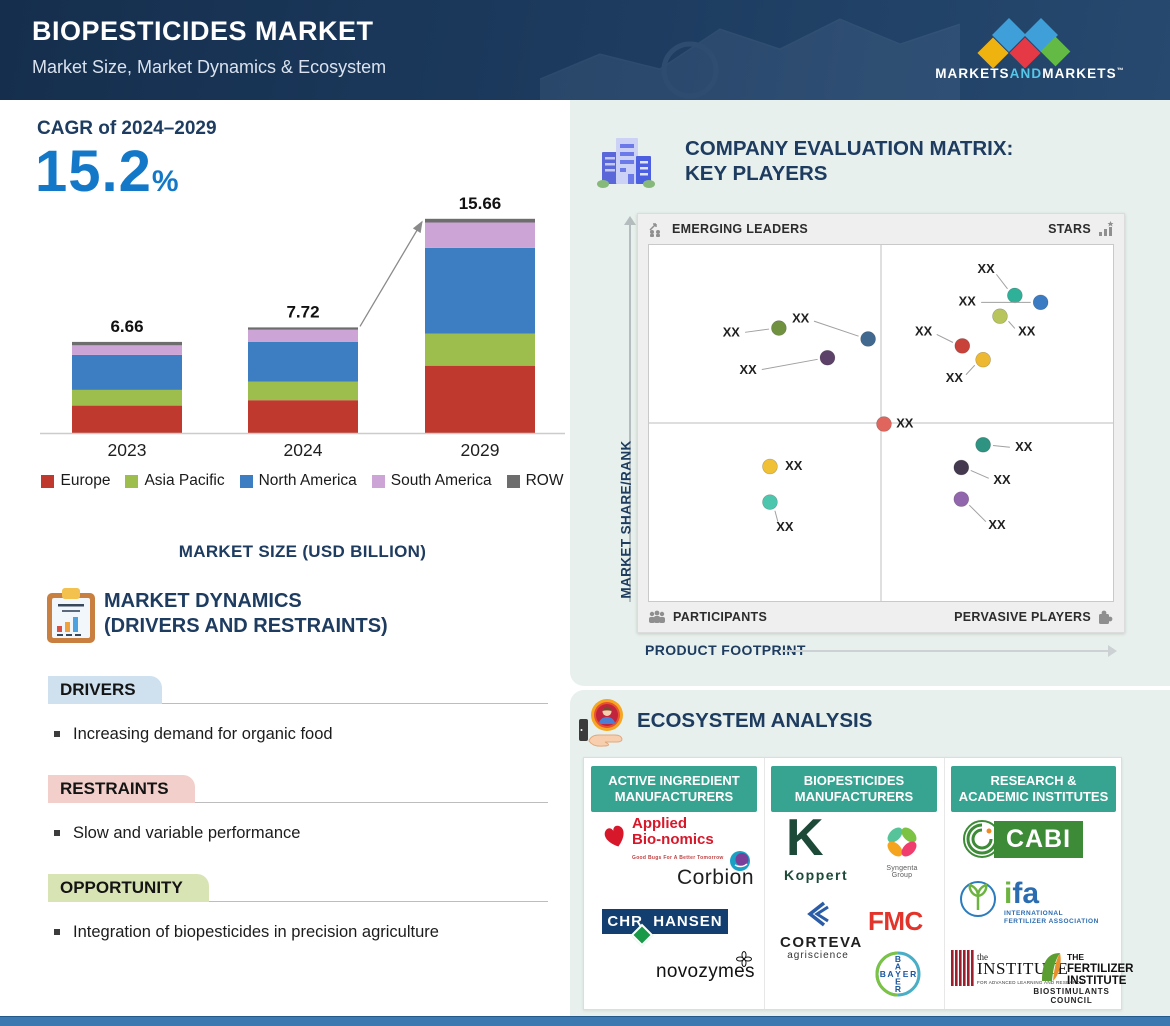 The height and width of the screenshot is (1026, 1170). I want to click on matrix-scatter-svg: XX XX XX XX XX XX XX XX XX XX XX XX XX XX, so click(881, 423).